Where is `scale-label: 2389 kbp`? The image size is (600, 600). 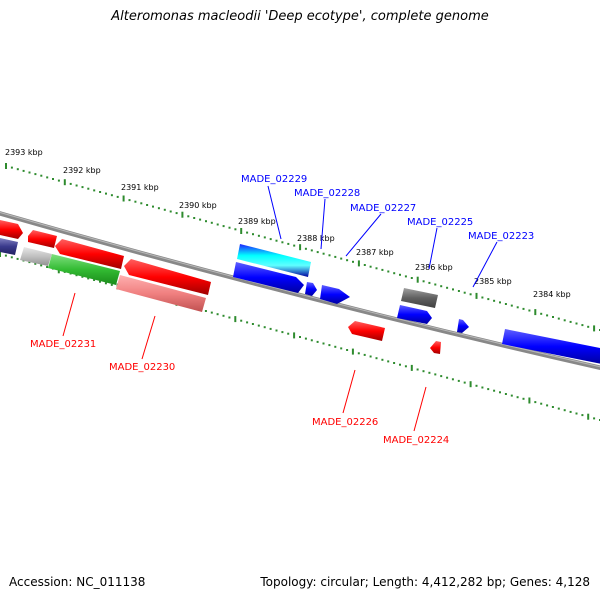
scale-label: 2389 kbp is located at coordinates (257, 221).